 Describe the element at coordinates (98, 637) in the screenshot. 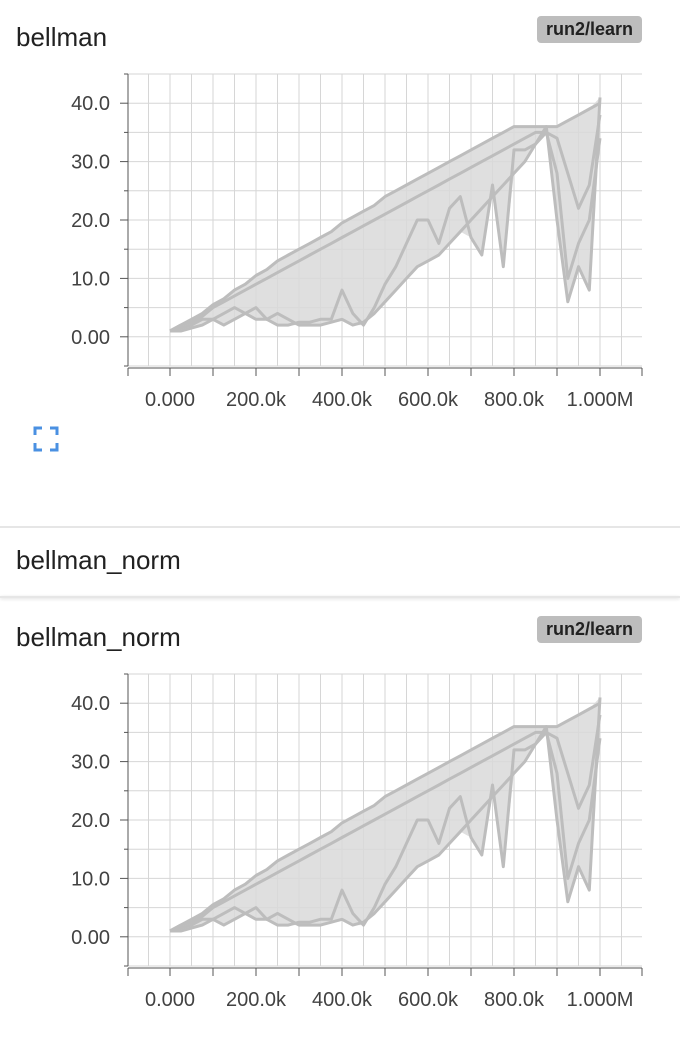

I see `card-title: bellman_norm` at that location.